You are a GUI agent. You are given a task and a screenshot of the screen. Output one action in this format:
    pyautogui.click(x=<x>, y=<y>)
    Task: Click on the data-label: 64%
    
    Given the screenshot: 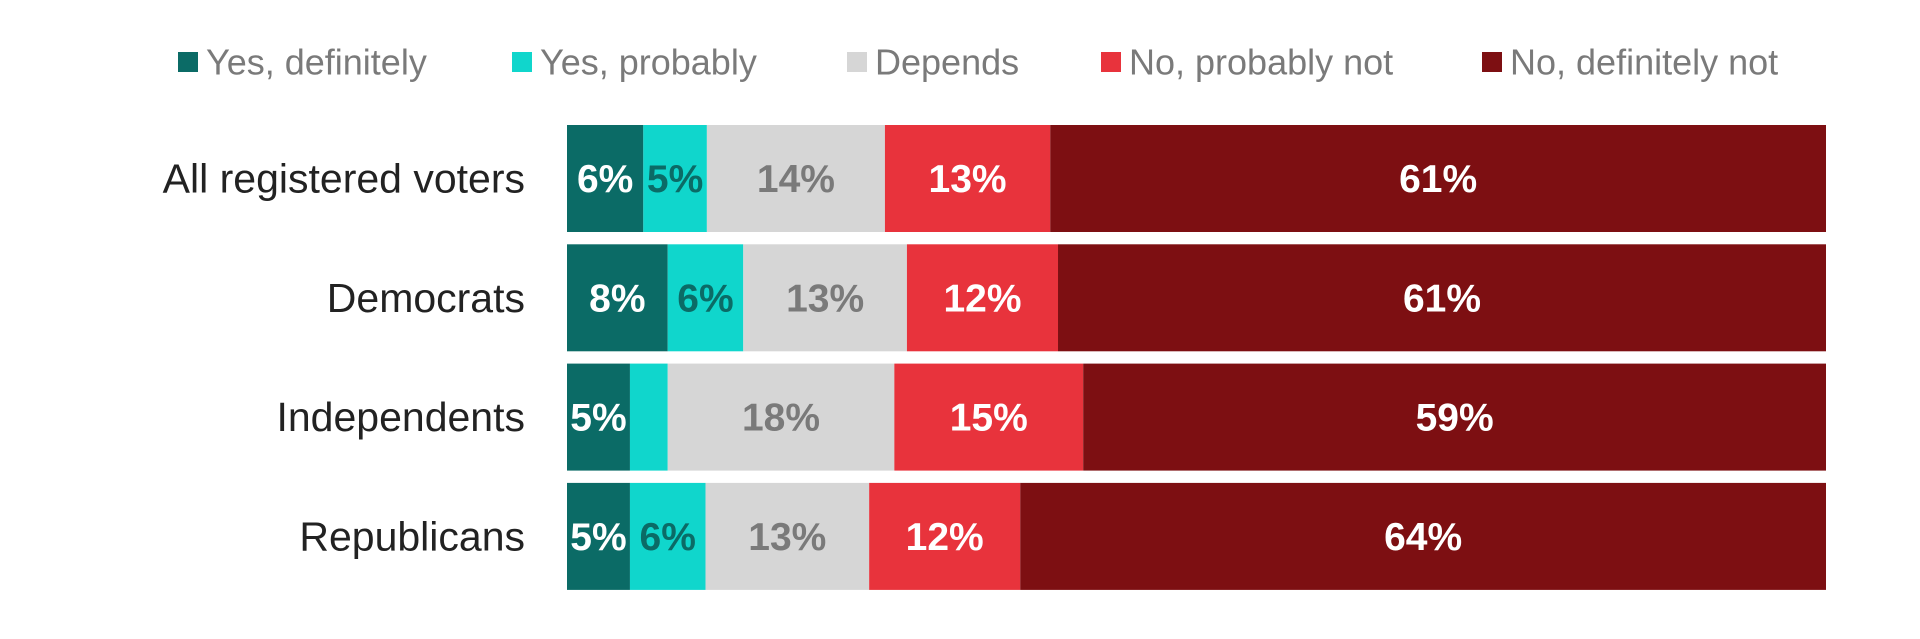 What is the action you would take?
    pyautogui.click(x=1423, y=537)
    